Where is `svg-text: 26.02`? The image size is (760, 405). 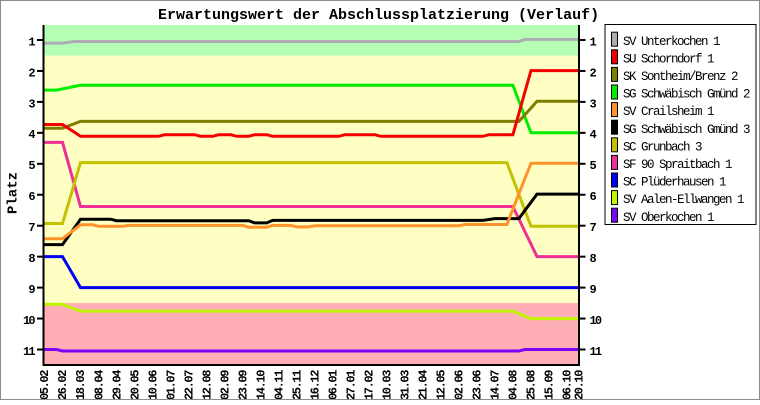
svg-text: 26.02 is located at coordinates (63, 385).